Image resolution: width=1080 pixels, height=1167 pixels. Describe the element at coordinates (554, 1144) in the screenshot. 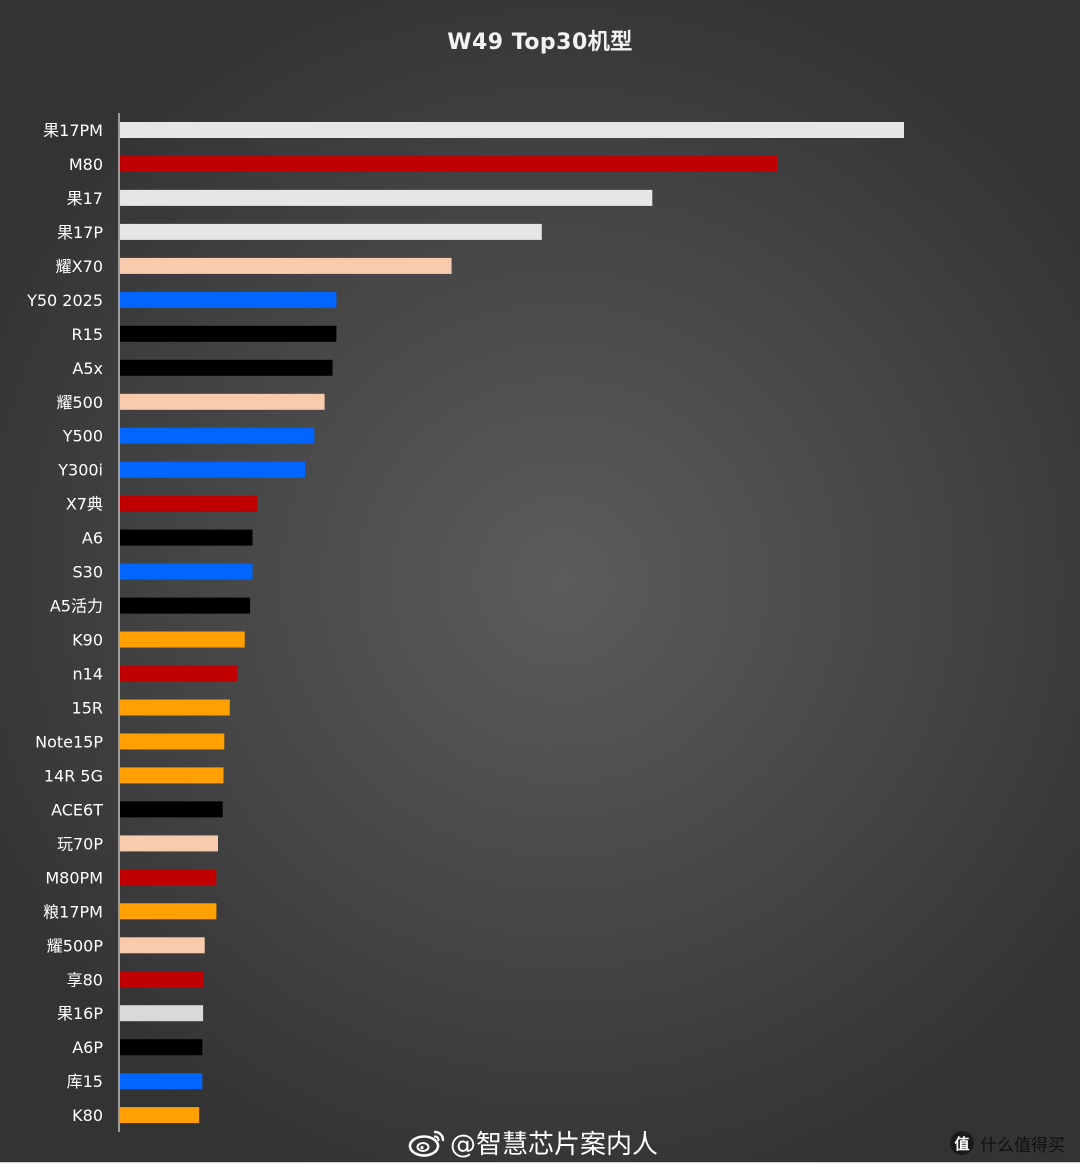

I see `watermark-text: @智慧芯片案内人` at that location.